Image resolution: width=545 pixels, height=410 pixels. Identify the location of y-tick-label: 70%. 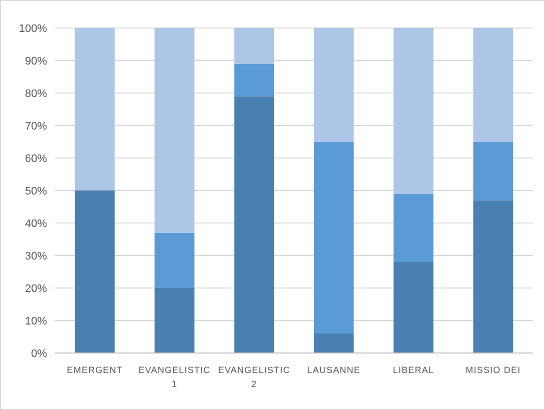
(36, 126).